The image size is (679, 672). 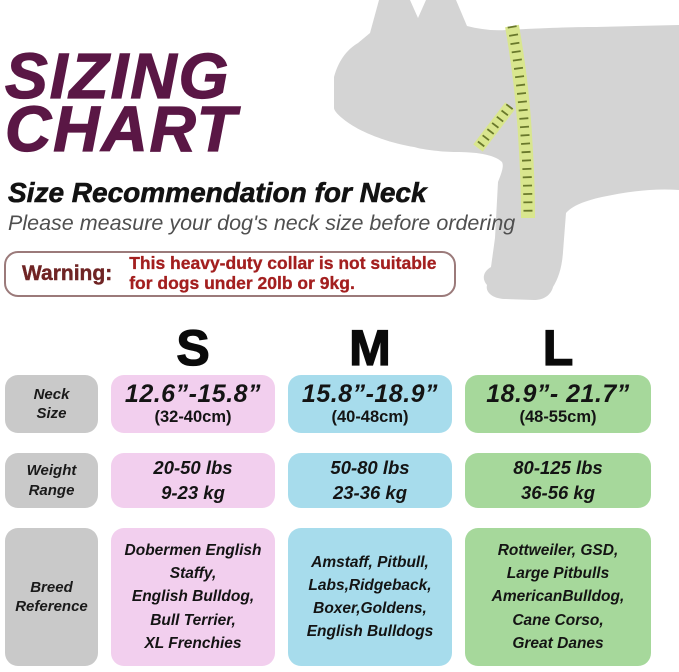 What do you see at coordinates (67, 273) in the screenshot?
I see `warning-label: Warning:` at bounding box center [67, 273].